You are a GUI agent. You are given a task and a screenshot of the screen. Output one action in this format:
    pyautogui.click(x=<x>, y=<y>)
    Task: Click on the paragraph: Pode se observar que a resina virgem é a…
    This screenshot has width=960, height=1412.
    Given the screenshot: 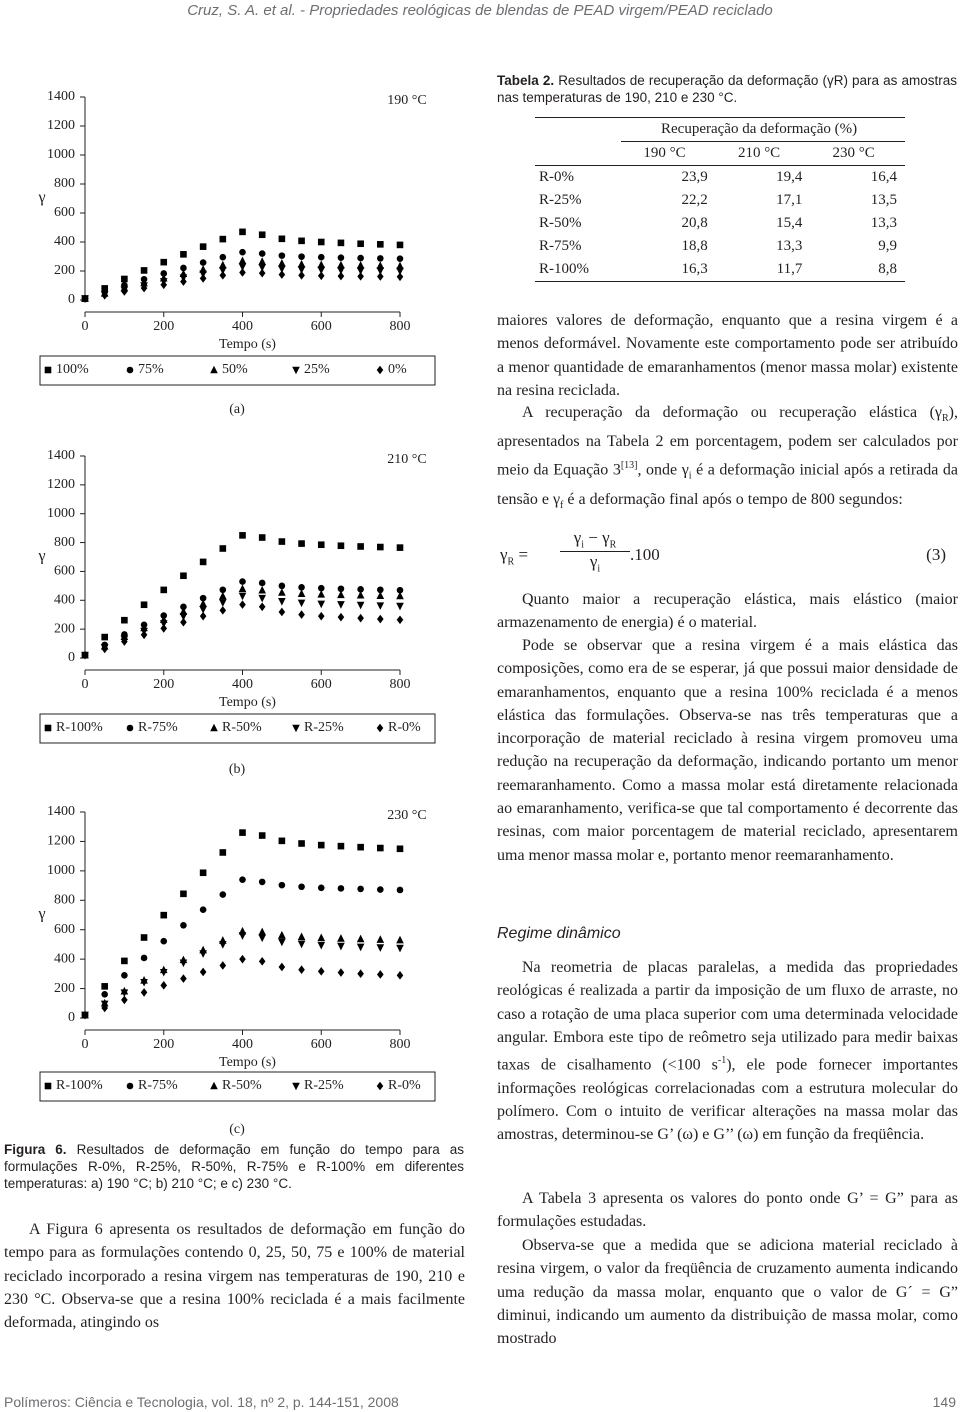 What is the action you would take?
    pyautogui.click(x=727, y=750)
    